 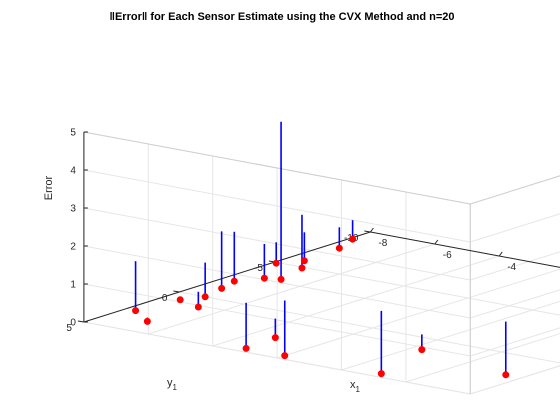 What do you see at coordinates (73, 323) in the screenshot?
I see `z-tick-label: 0` at bounding box center [73, 323].